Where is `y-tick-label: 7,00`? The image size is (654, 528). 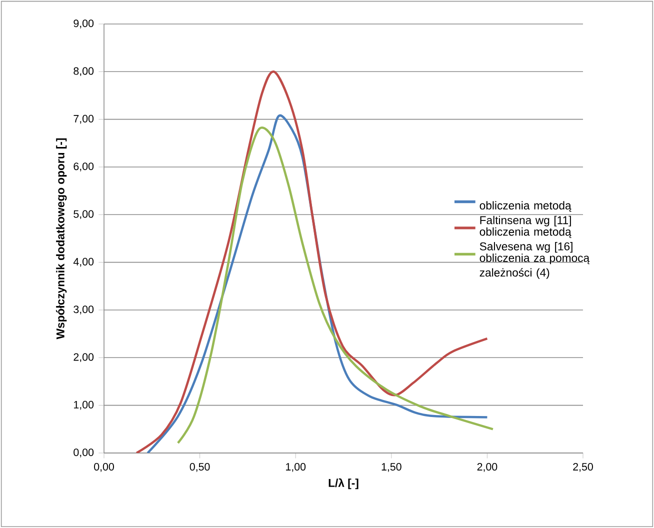 y-tick-label: 7,00 is located at coordinates (84, 119).